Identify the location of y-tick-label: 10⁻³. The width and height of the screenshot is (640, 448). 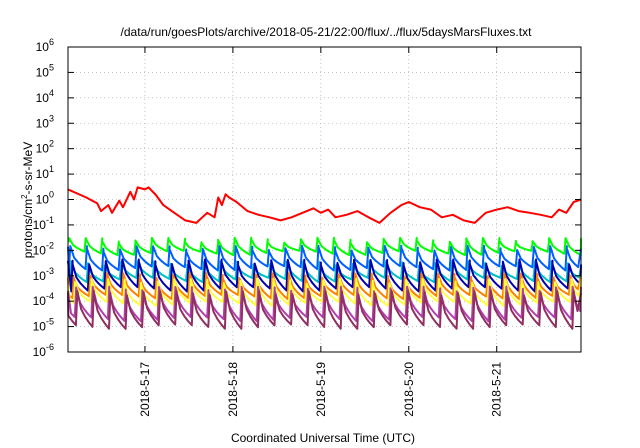
(43, 274).